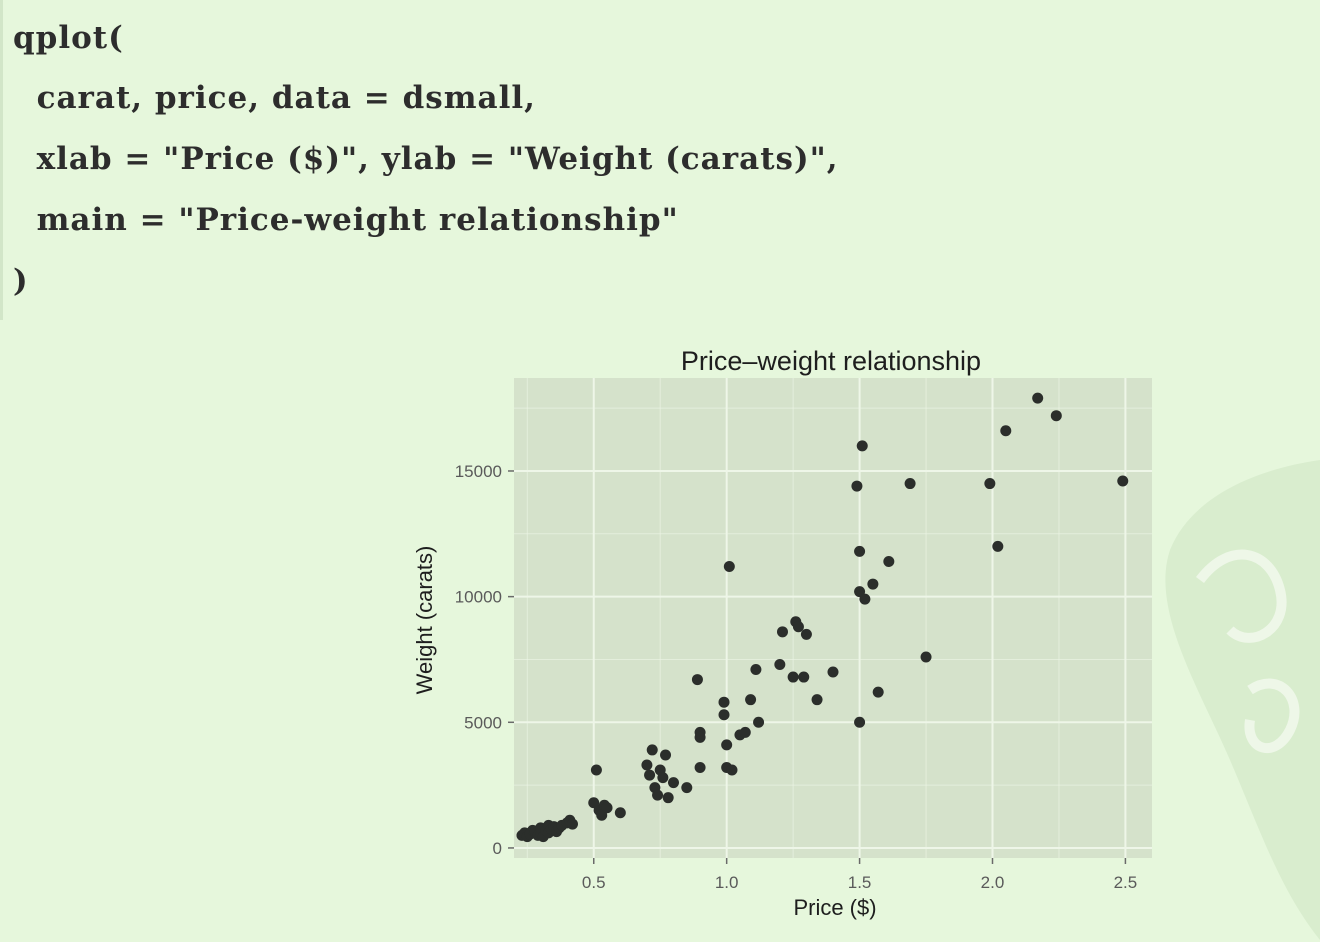  Describe the element at coordinates (831, 361) in the screenshot. I see `chart-title: Price–weight relationship` at that location.